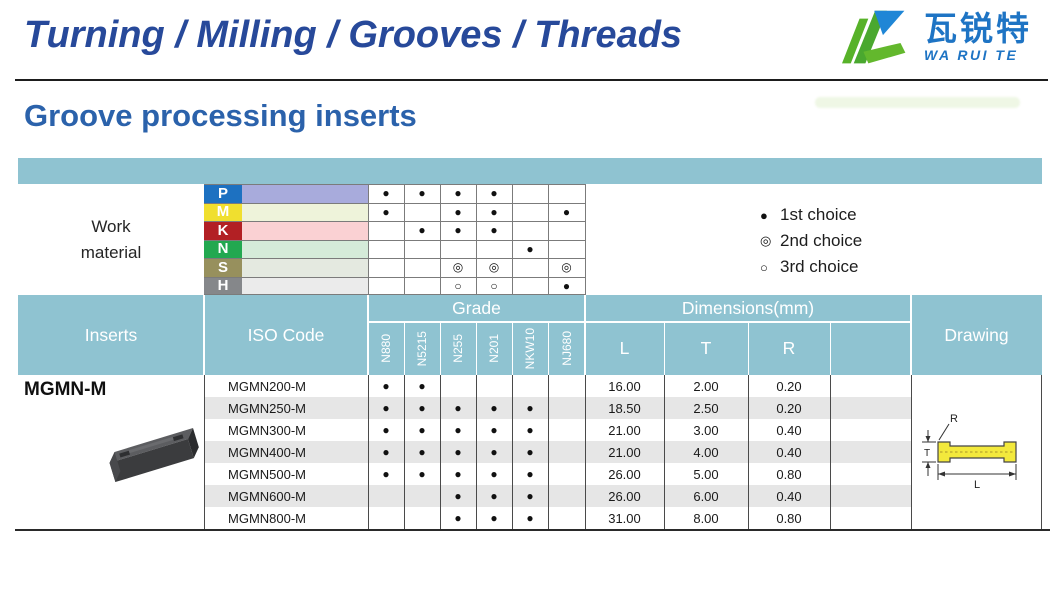 The image size is (1060, 600). I want to click on work-material-row-S: S ◎ ◎ ◎, so click(394, 267).